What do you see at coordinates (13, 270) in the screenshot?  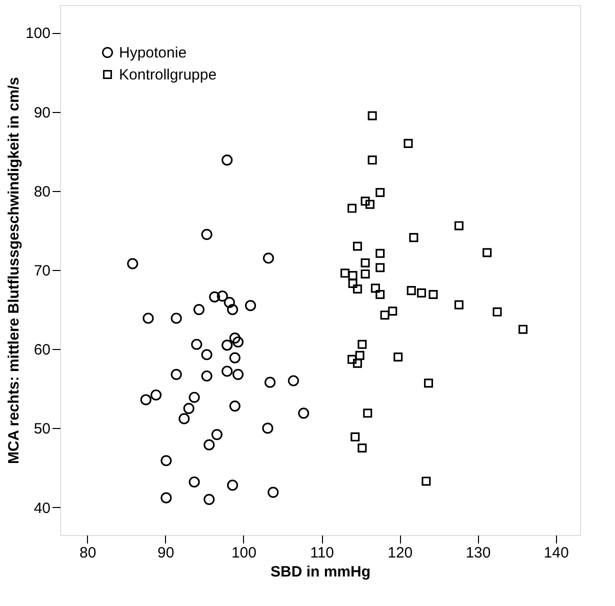 I see `y-axis-title: MCA rechts: mittlere Blutflussgeschwindigkeit in cm/s` at bounding box center [13, 270].